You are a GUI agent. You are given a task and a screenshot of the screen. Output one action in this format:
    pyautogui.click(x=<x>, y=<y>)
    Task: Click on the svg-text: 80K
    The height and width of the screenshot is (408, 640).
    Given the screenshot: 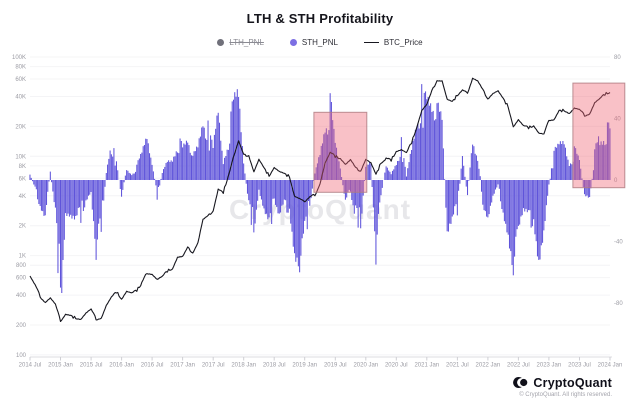 What is the action you would take?
    pyautogui.click(x=20, y=68)
    